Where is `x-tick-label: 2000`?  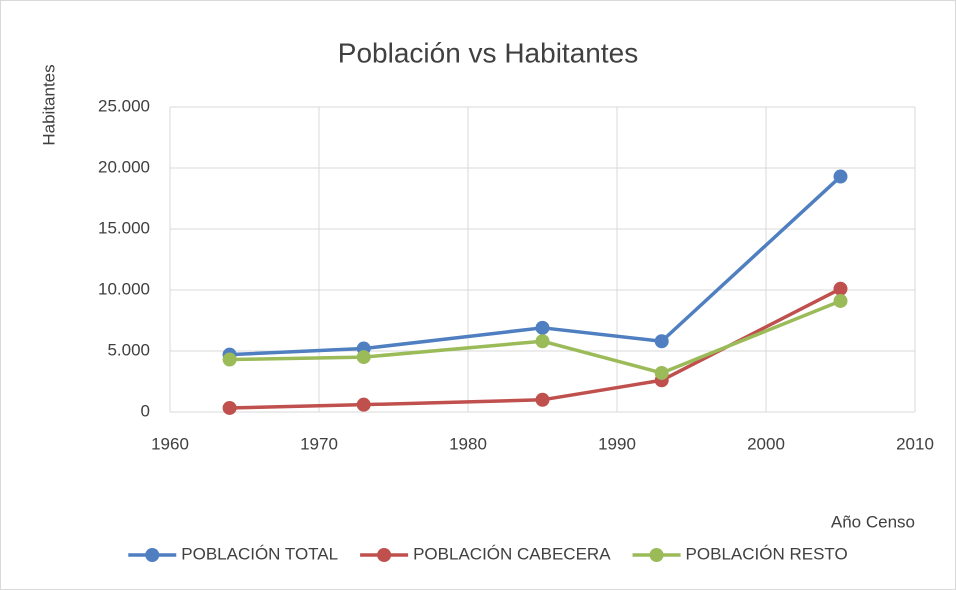 x-tick-label: 2000 is located at coordinates (766, 443).